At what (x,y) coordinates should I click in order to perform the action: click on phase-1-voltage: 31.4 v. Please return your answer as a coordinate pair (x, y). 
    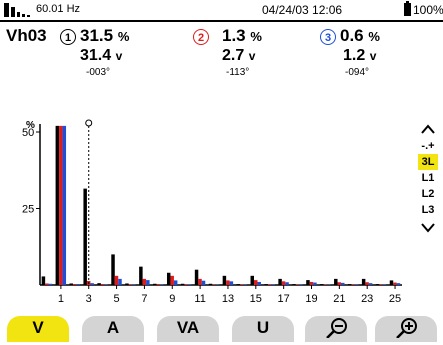
    Looking at the image, I should click on (101, 55).